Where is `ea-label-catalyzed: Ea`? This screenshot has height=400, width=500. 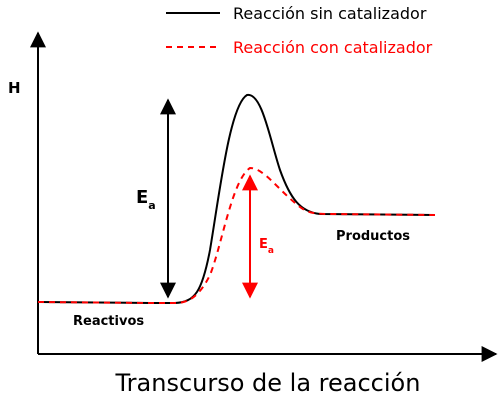
ea-label-catalyzed: Ea is located at coordinates (266, 246).